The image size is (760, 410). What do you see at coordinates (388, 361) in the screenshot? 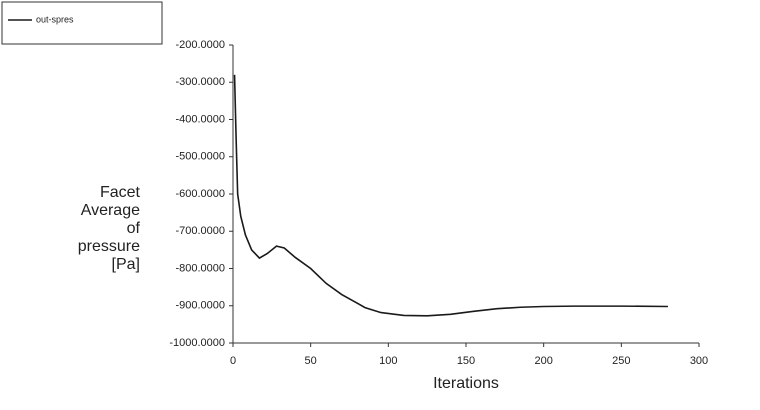
I see `x-tick-label: 100` at bounding box center [388, 361].